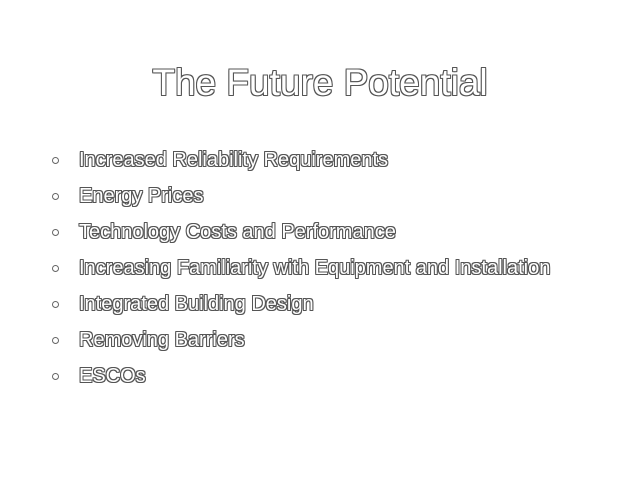 This screenshot has height=480, width=640. Describe the element at coordinates (237, 231) in the screenshot. I see `bullet-text: Technology Costs and Performance` at that location.